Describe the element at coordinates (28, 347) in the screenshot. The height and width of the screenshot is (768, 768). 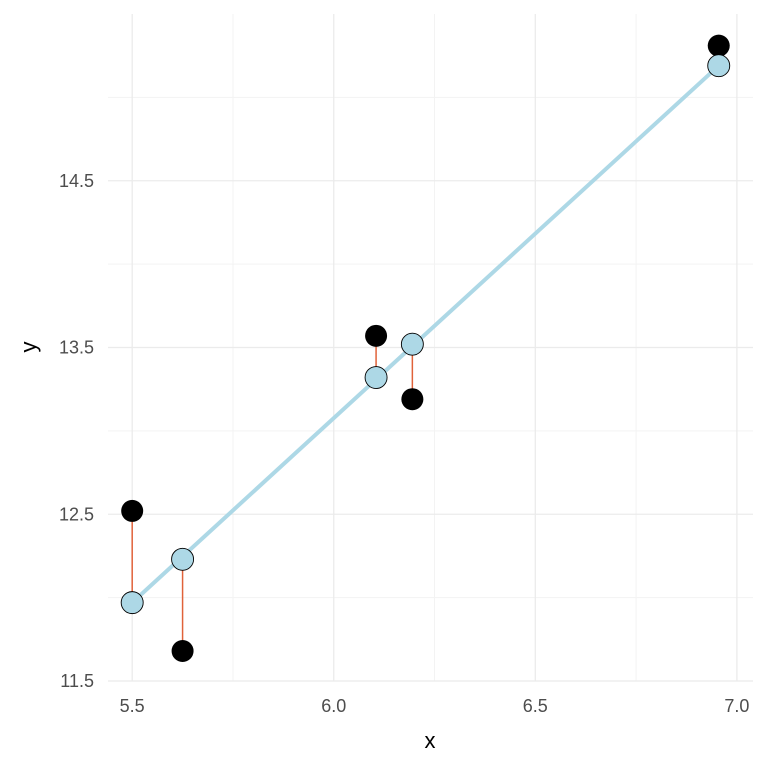
I see `y-axis-title: y` at that location.